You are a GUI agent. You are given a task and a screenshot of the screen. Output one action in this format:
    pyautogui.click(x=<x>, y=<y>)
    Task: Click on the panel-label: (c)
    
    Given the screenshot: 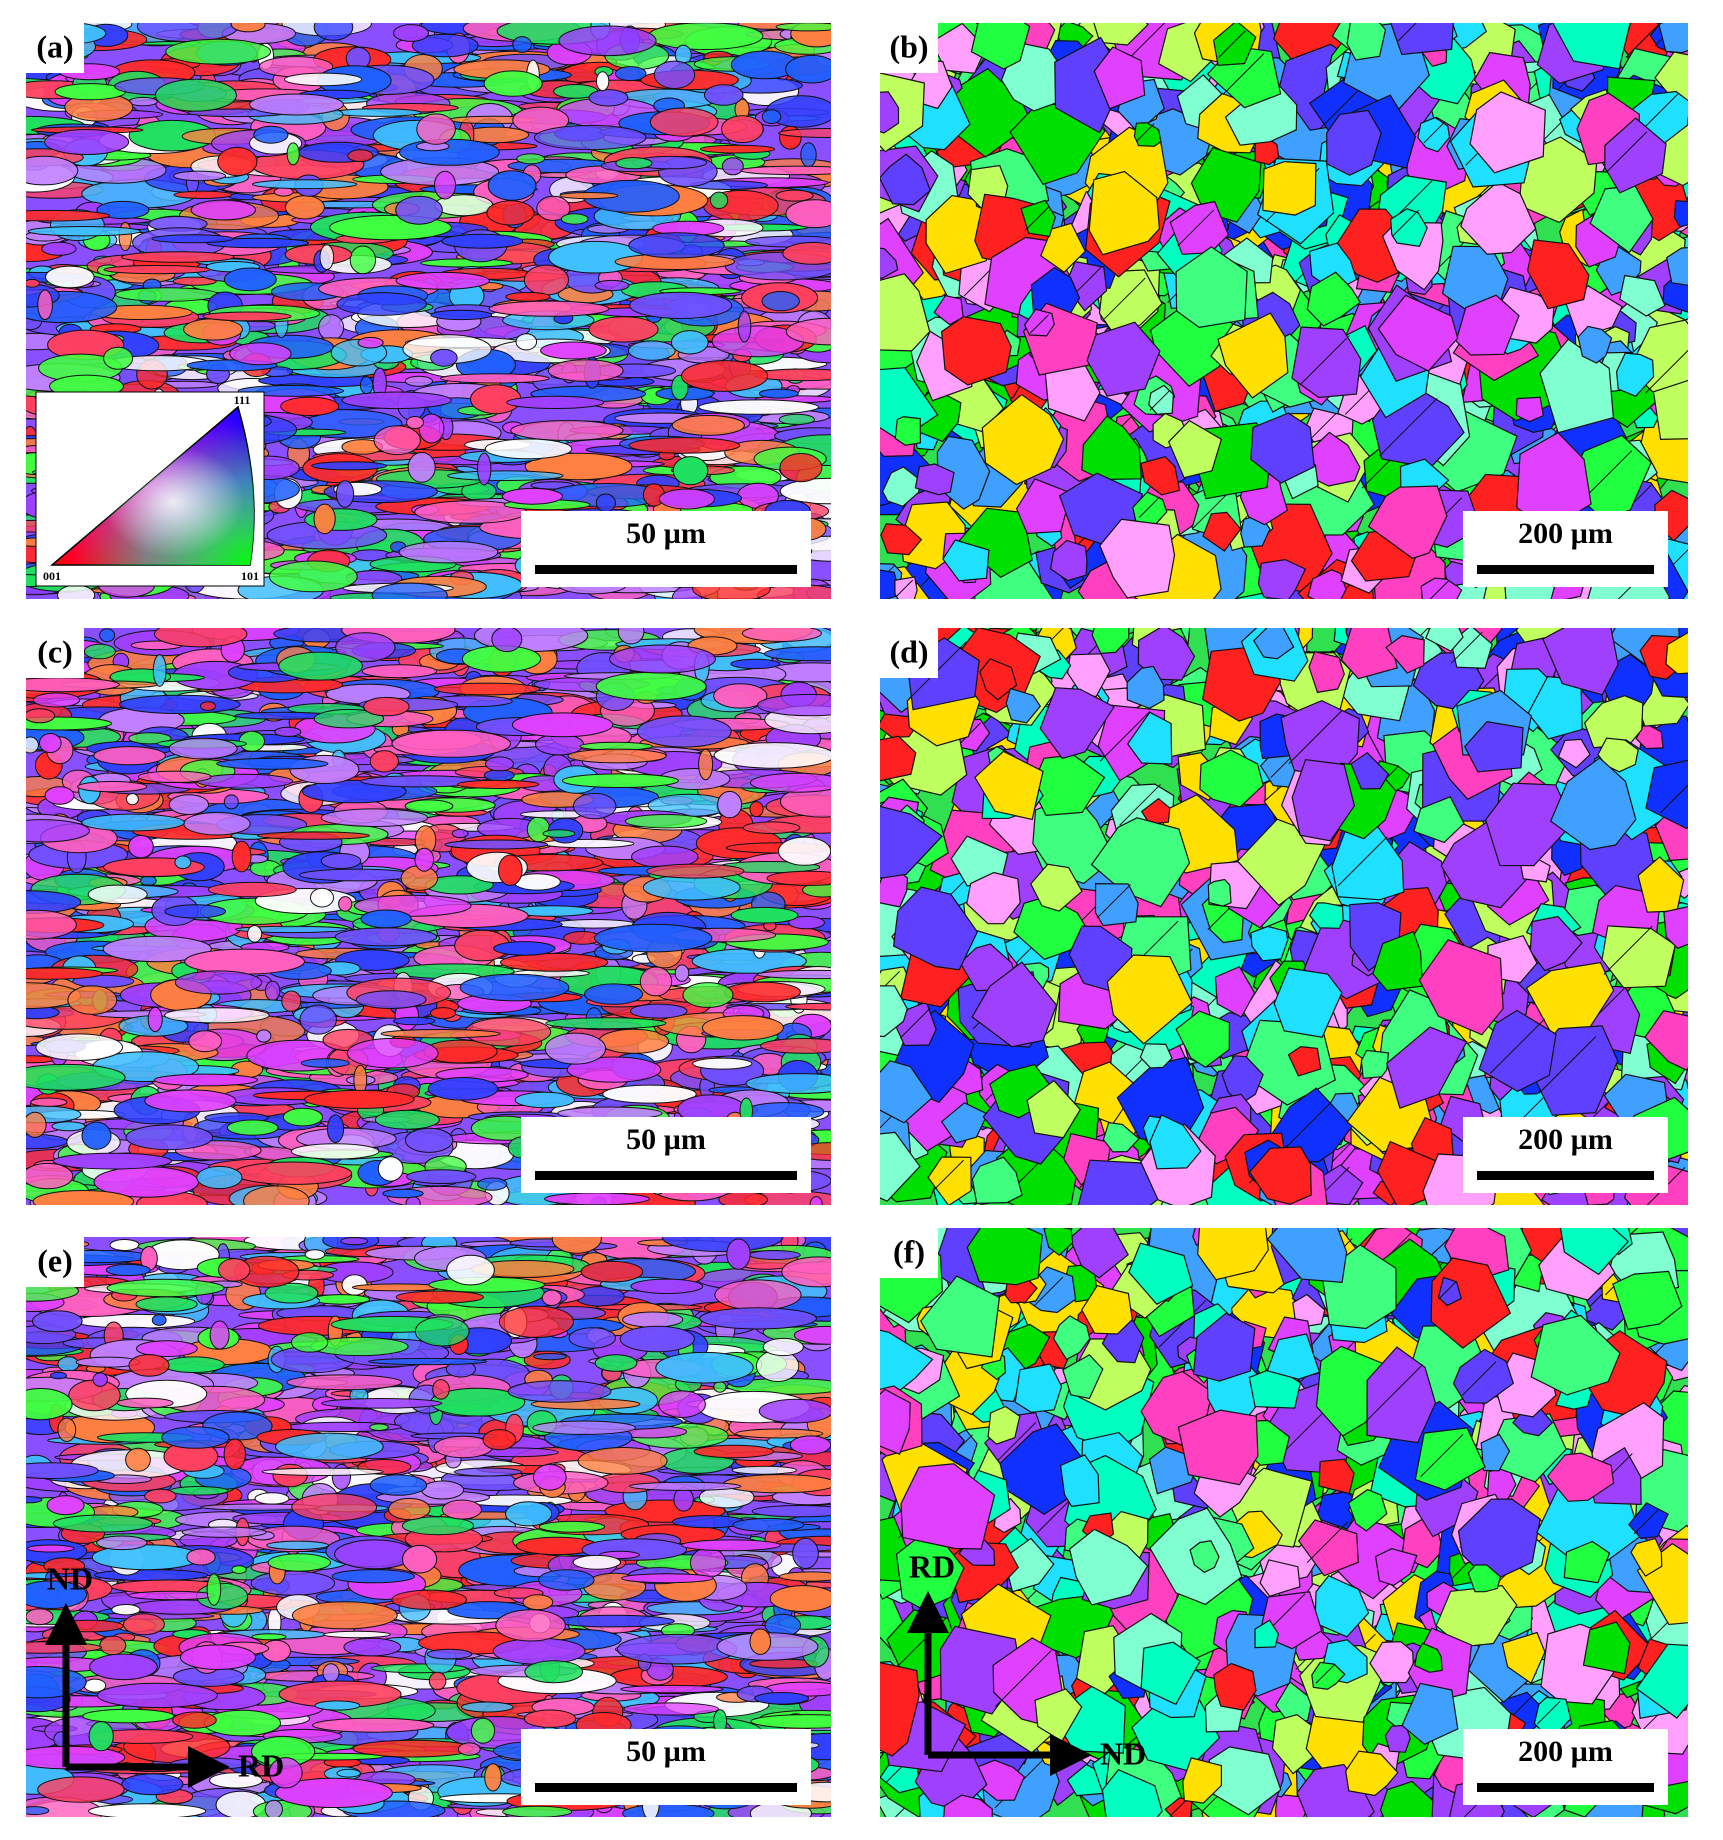 What is the action you would take?
    pyautogui.click(x=55, y=651)
    